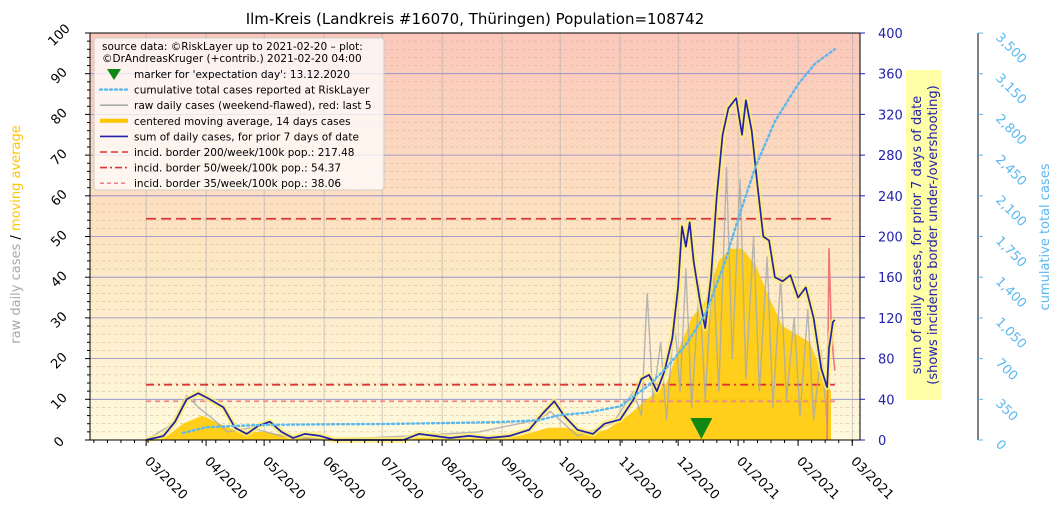 This screenshot has height=513, width=1062. I want to click on expectation-day-marker, so click(701, 428).